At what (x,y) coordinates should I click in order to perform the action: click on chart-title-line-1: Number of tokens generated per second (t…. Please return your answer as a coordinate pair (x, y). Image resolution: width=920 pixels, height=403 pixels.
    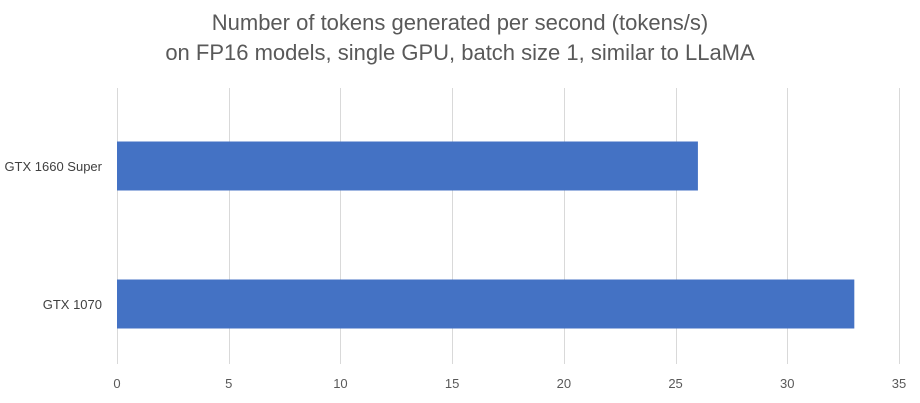
    Looking at the image, I should click on (460, 22).